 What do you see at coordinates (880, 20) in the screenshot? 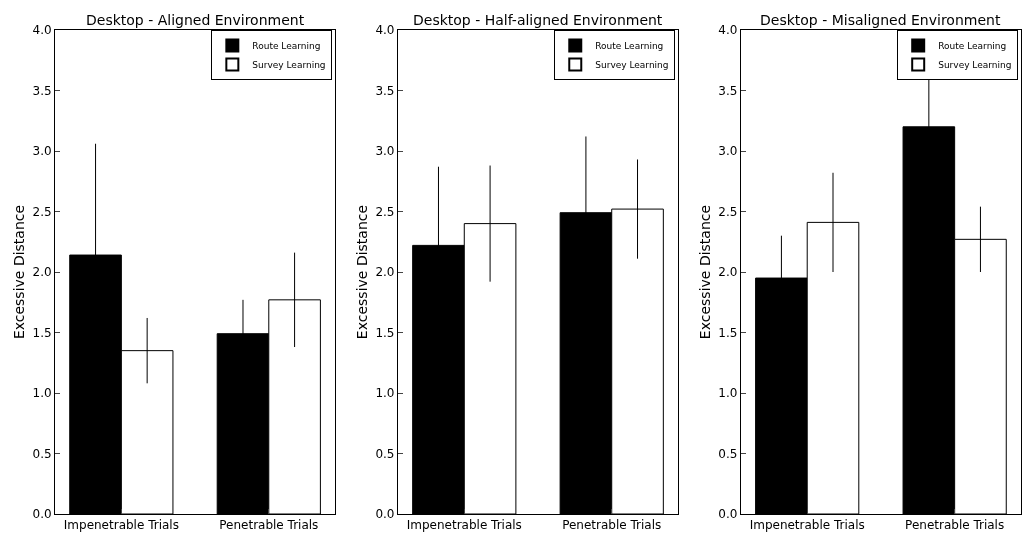
I see `chart-title: Desktop - Misaligned Environment` at bounding box center [880, 20].